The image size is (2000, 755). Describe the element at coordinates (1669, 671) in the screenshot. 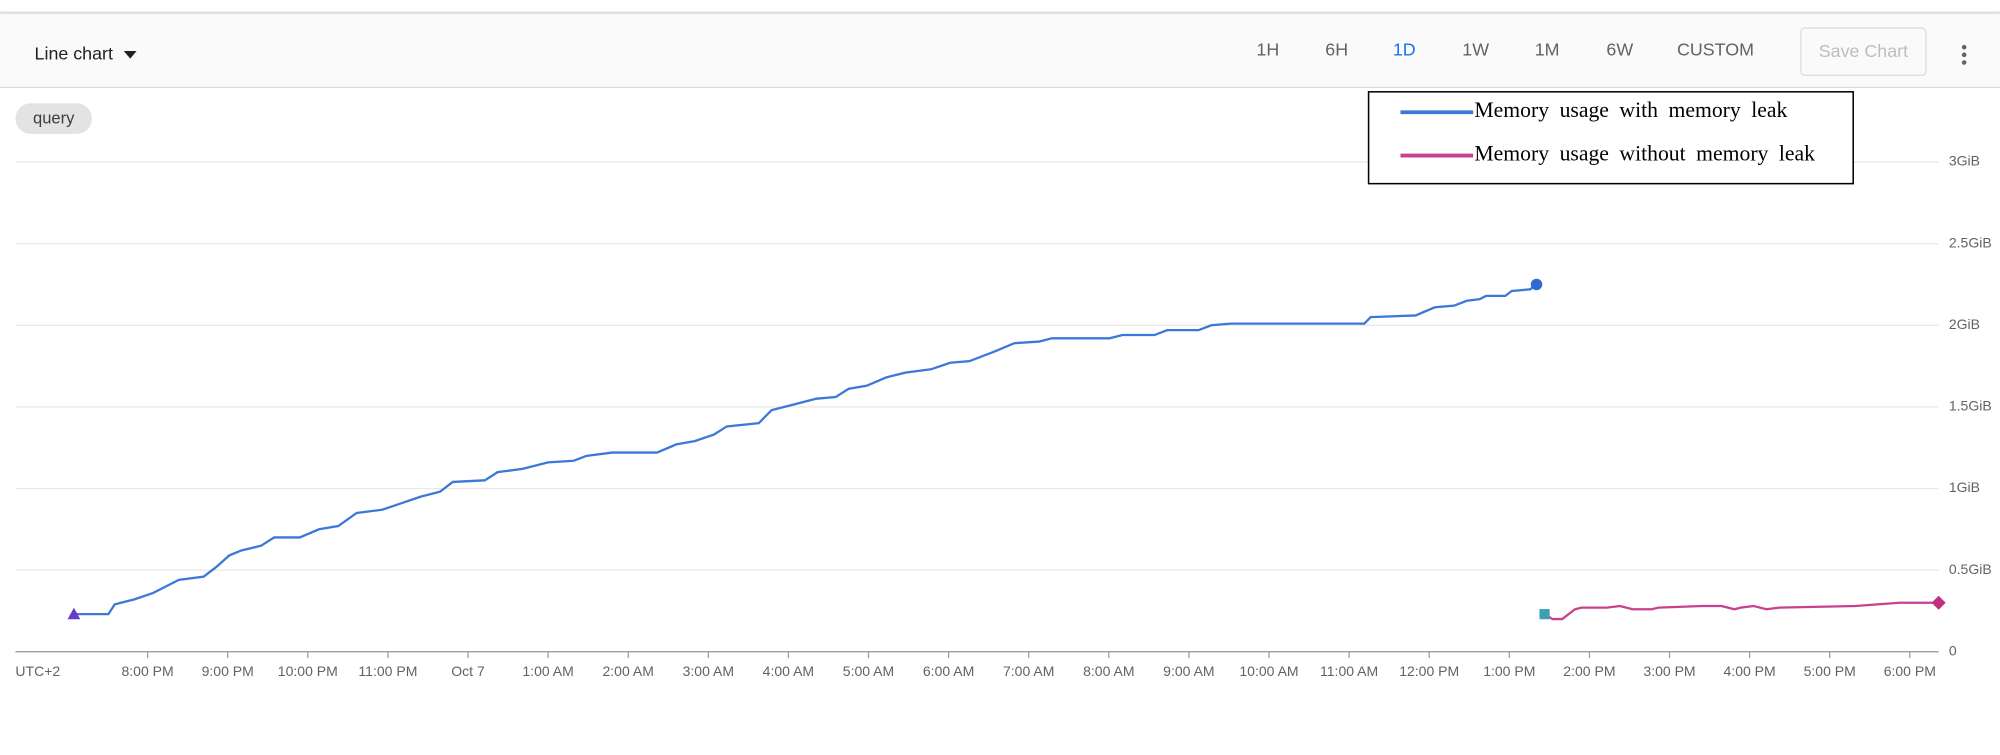

I see `x-tick-label: 3:00 PM` at that location.